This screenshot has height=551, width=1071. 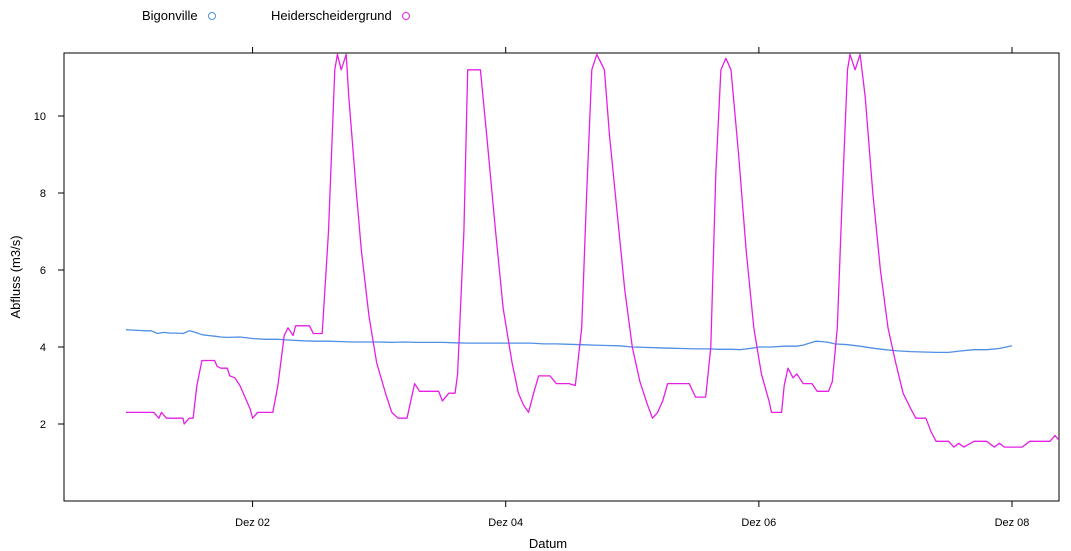 What do you see at coordinates (252, 523) in the screenshot?
I see `x-tick-label: Dez 02` at bounding box center [252, 523].